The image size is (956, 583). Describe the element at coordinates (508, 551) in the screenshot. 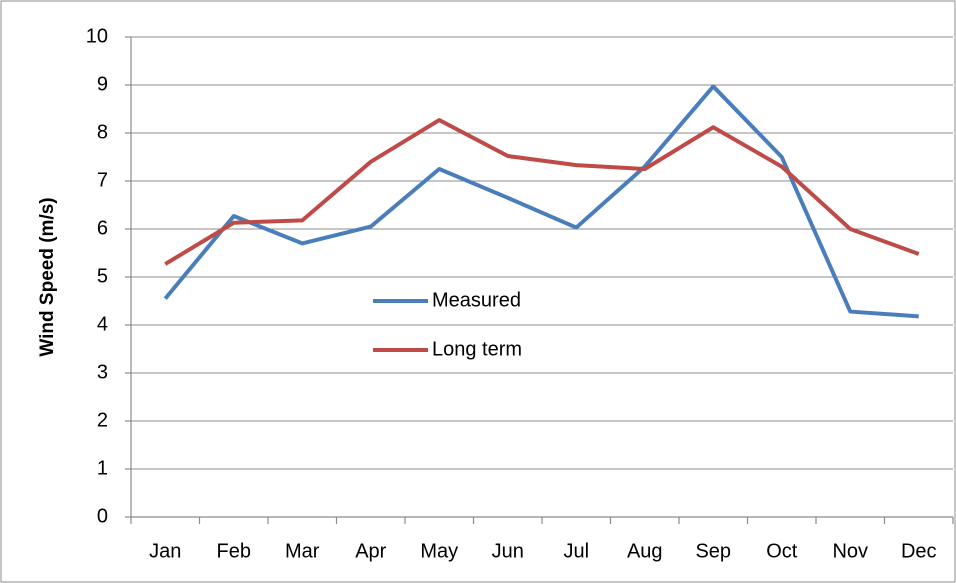

I see `x-tick-label: Jun` at that location.